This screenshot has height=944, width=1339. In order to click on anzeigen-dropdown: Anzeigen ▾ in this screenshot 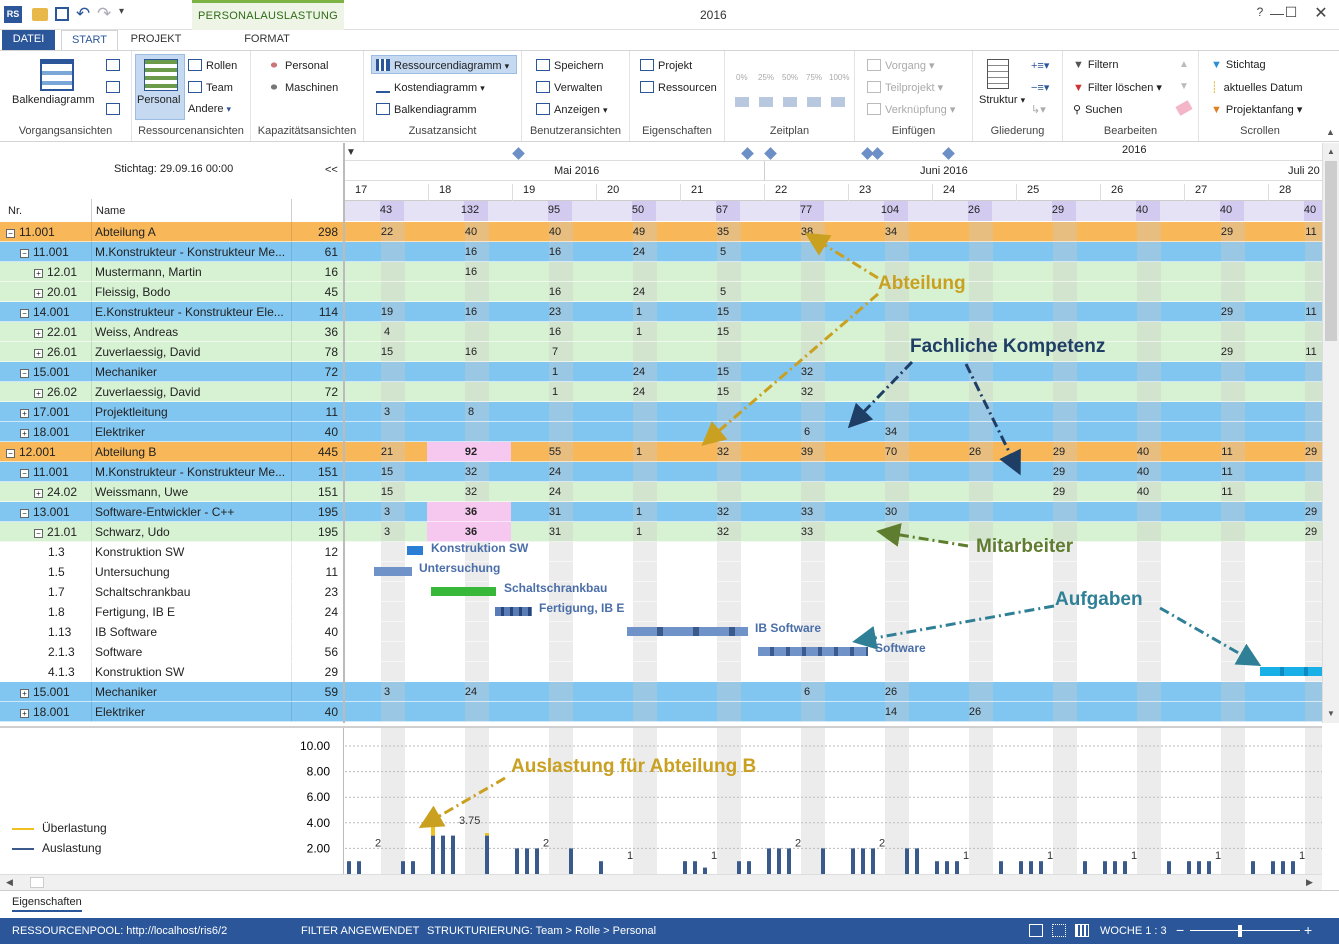, I will do `click(571, 109)`.